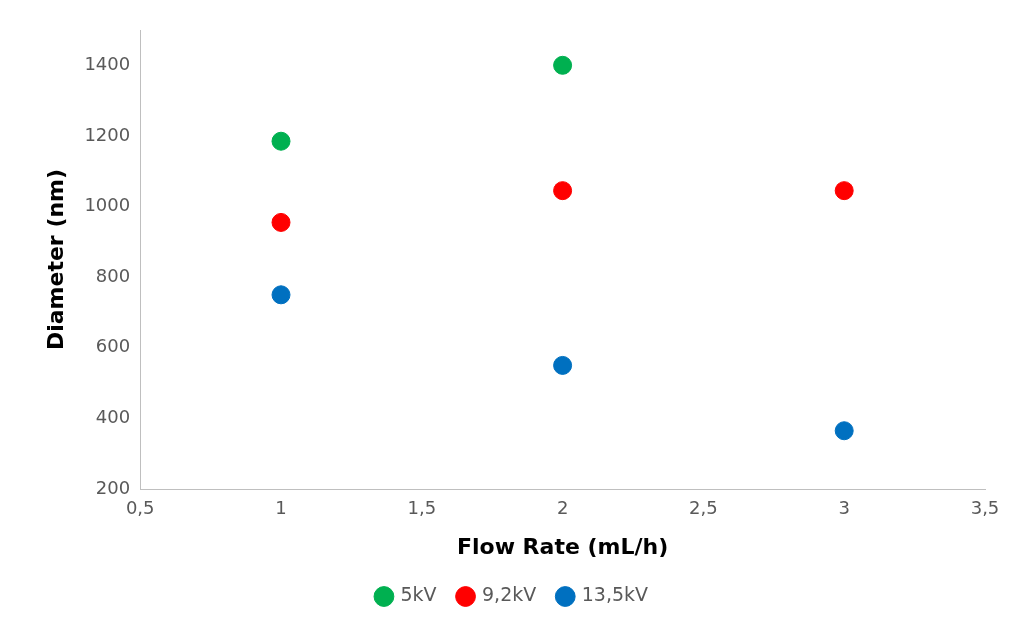 The width and height of the screenshot is (1015, 626). What do you see at coordinates (107, 205) in the screenshot?
I see `y-tick-label: 1000` at bounding box center [107, 205].